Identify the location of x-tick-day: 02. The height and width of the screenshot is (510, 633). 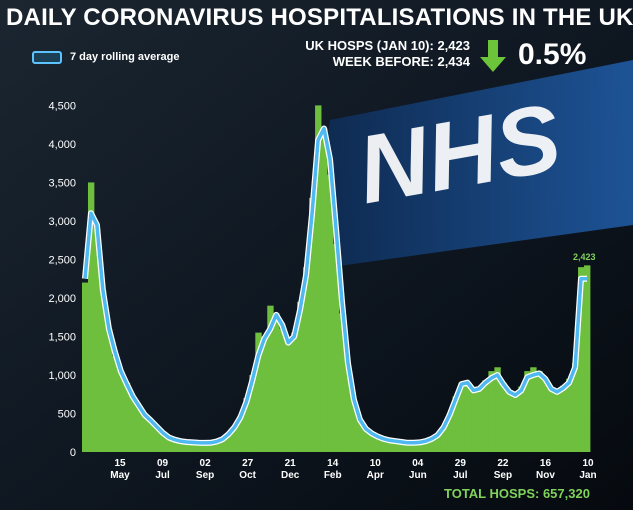
(206, 463).